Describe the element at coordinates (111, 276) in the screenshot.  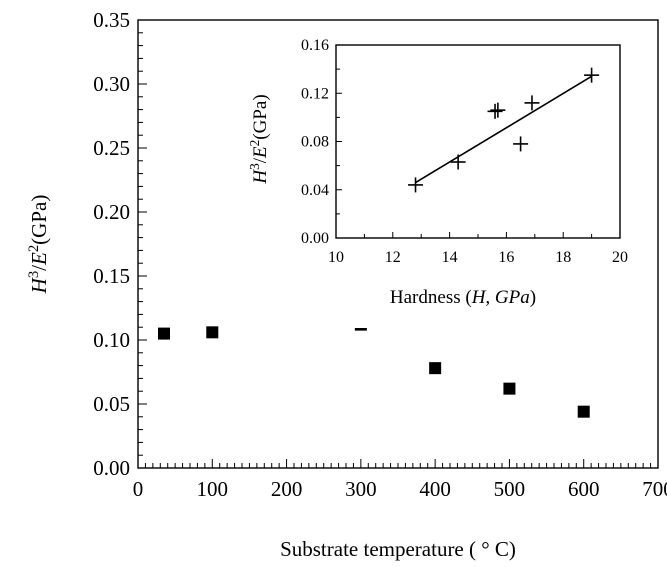
I see `main-y-tick-label: 0.15` at that location.